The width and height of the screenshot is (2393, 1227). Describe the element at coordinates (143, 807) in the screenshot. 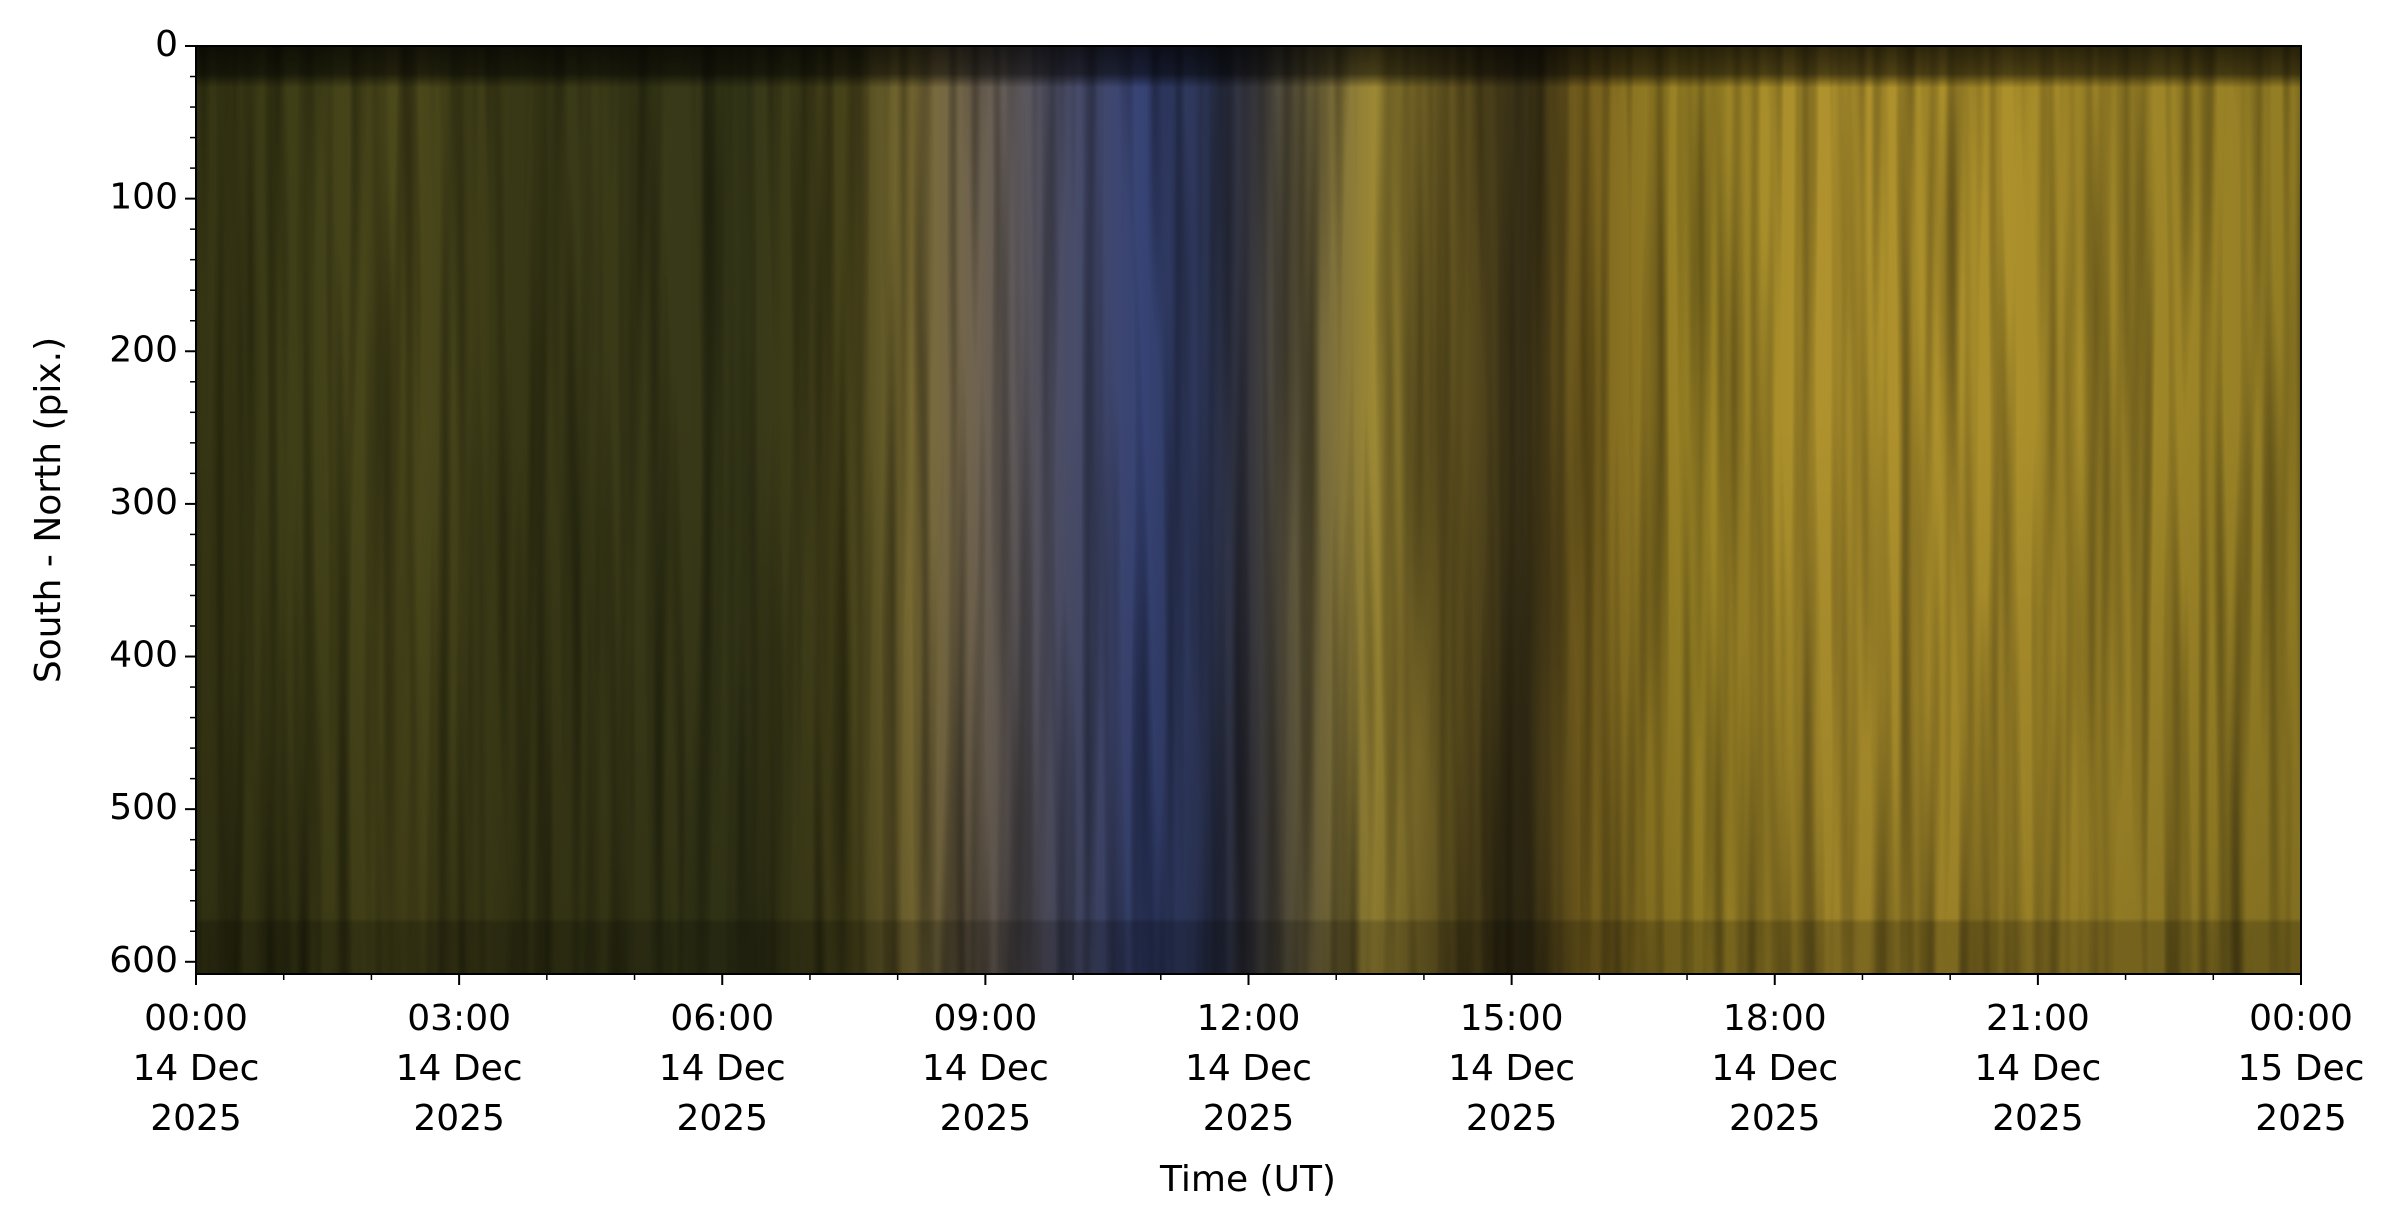

I see `y-tick-label: 500` at that location.